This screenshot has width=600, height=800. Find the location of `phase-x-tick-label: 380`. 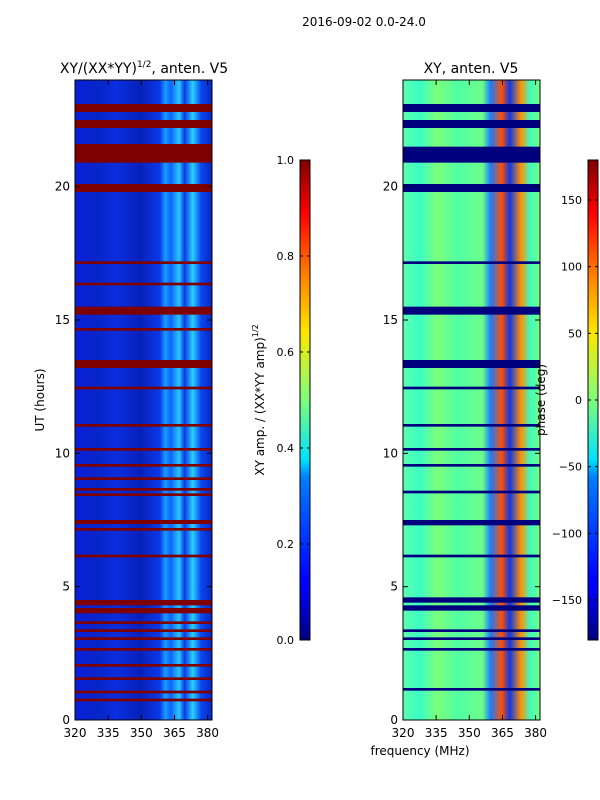

phase-x-tick-label: 380 is located at coordinates (535, 733).